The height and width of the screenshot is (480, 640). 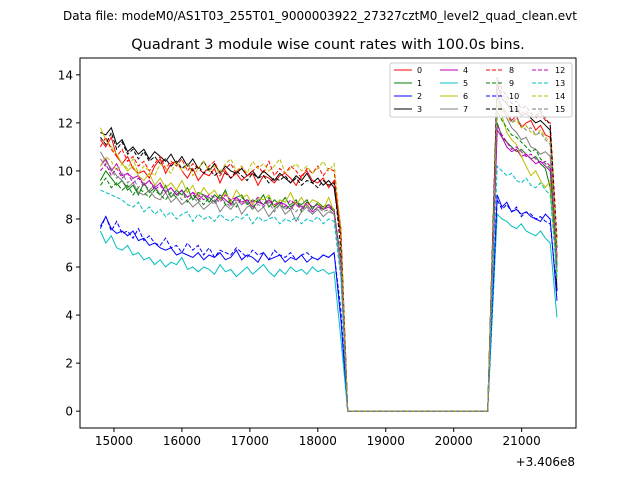 I want to click on legend-label-2: 2, so click(x=419, y=96).